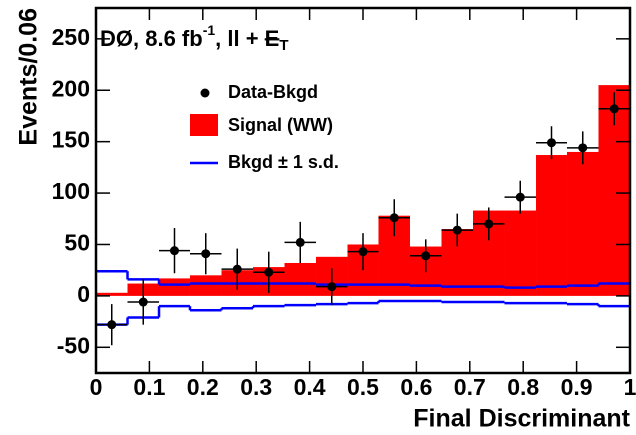 The width and height of the screenshot is (636, 435). I want to click on x-axis-label: Final Discriminant, so click(521, 419).